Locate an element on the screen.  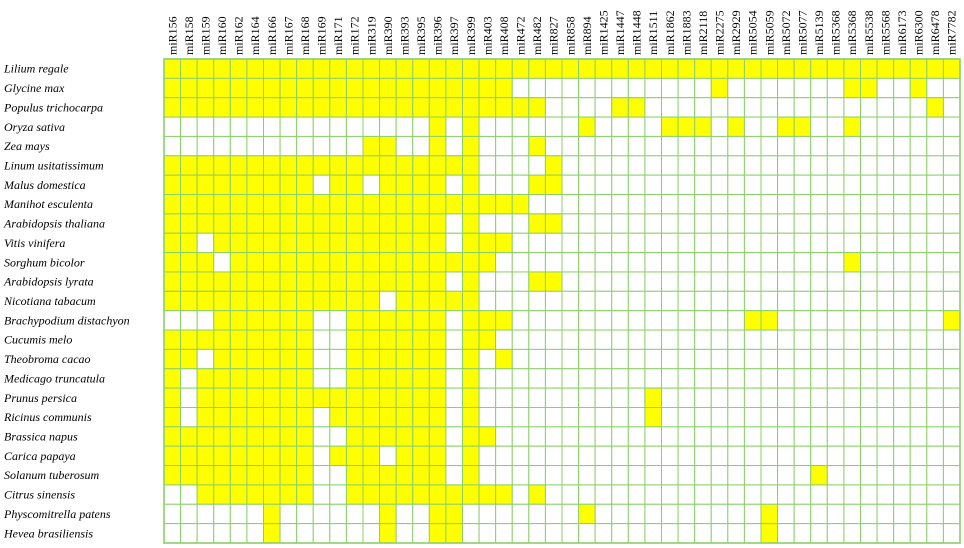
mirna-column-label: miR5538 is located at coordinates (869, 32).